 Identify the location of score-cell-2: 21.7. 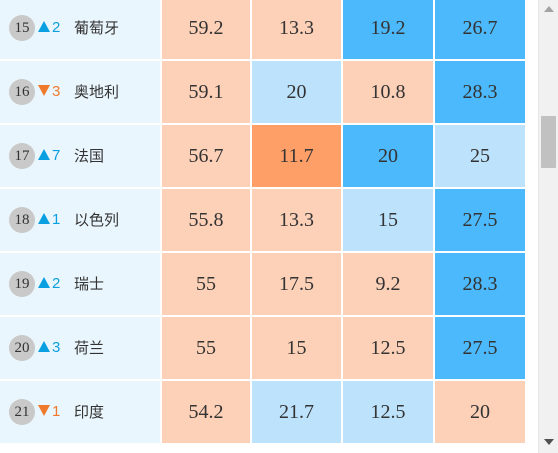
(296, 412).